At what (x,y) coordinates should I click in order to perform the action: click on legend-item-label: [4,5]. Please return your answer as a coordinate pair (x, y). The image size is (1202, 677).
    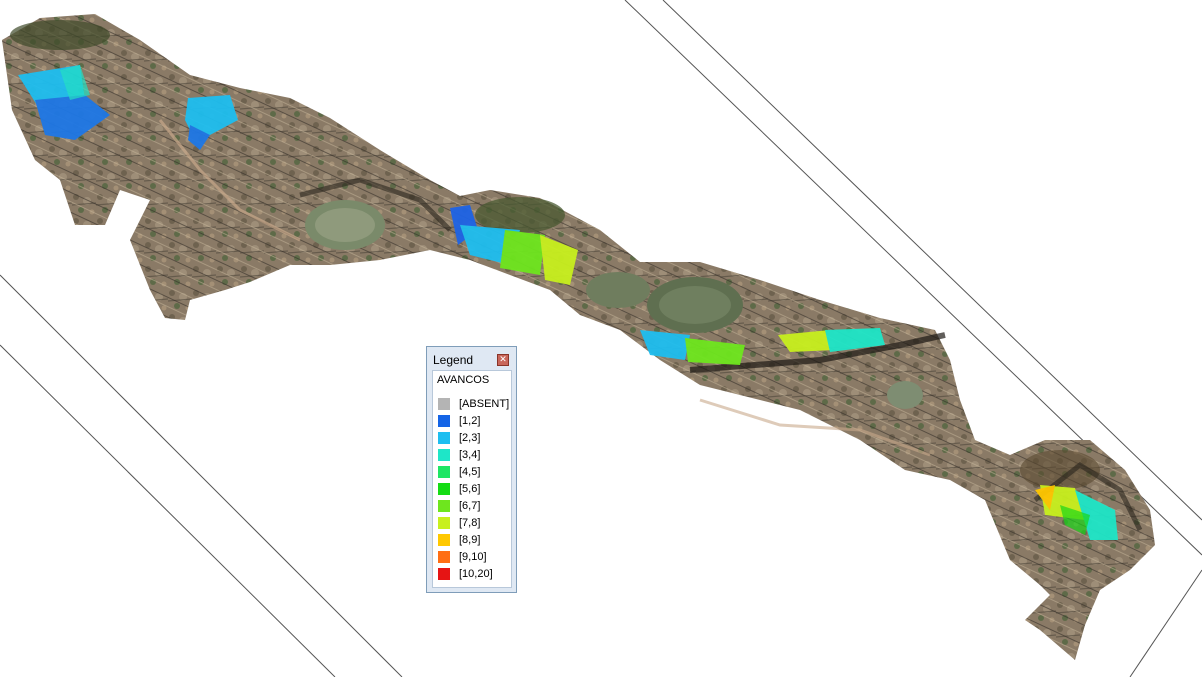
    Looking at the image, I should click on (470, 472).